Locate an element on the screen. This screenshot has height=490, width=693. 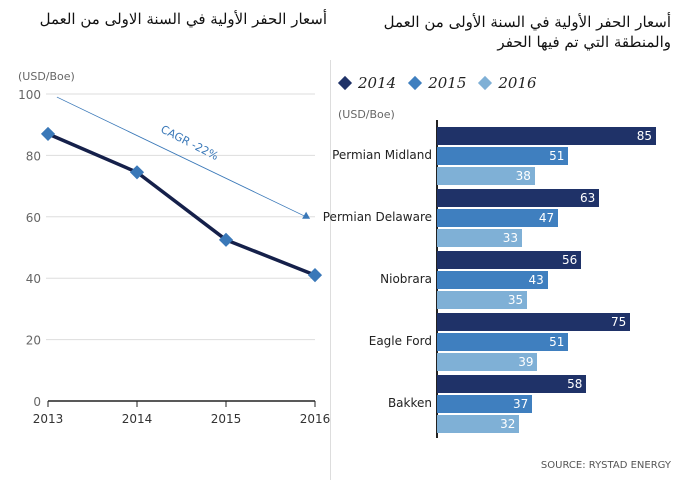
bar-value-label: 85 is located at coordinates (644, 136).